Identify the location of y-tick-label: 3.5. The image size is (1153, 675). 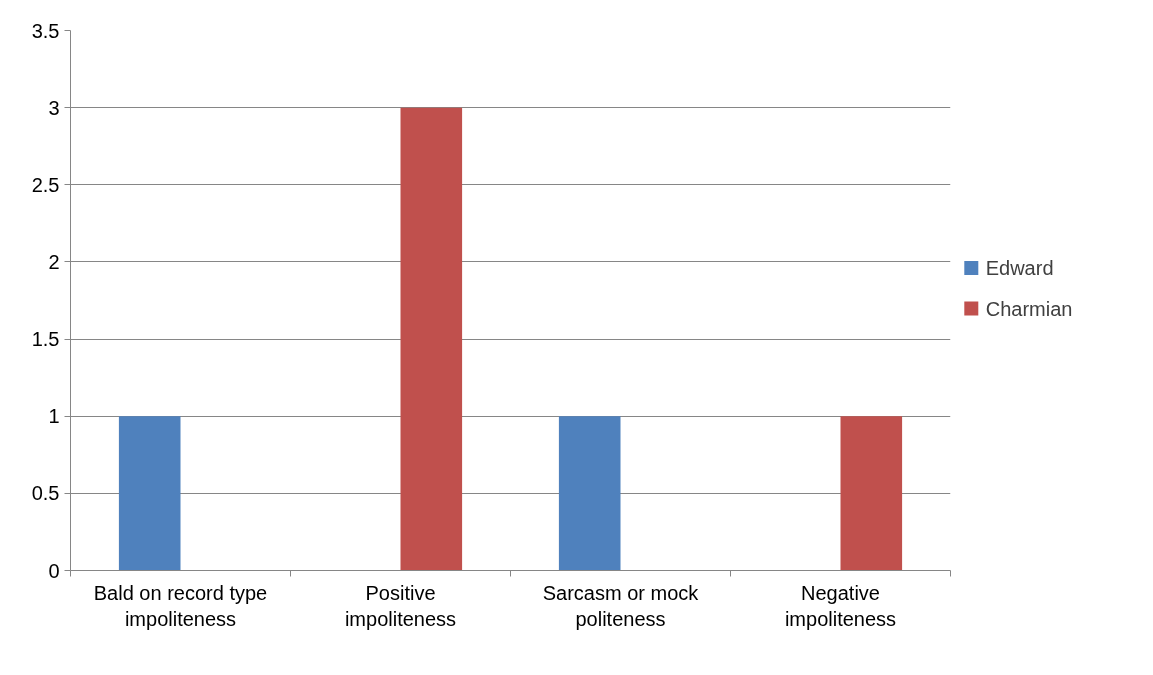
(45, 30).